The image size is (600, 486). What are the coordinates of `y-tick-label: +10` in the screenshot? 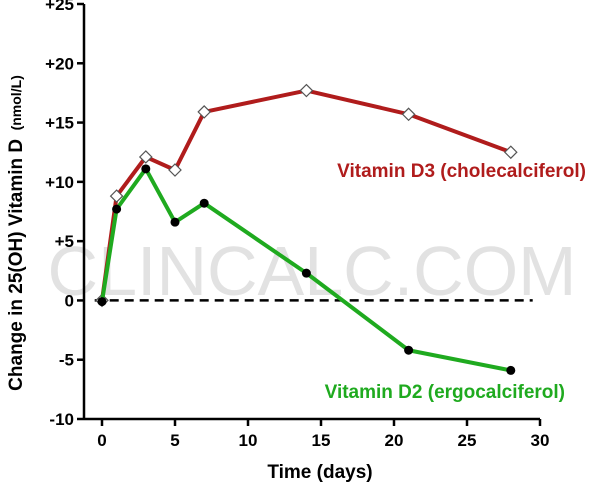 It's located at (59, 182).